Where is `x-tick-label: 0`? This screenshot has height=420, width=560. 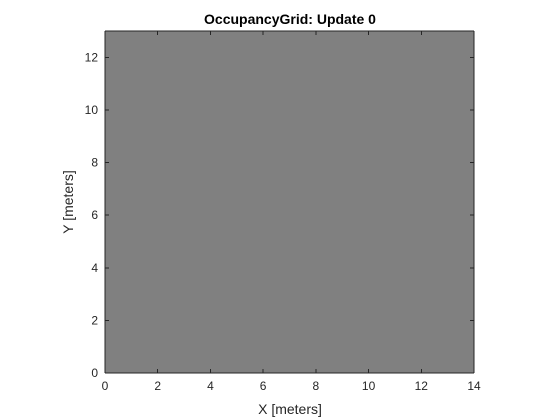 x-tick-label: 0 is located at coordinates (105, 386).